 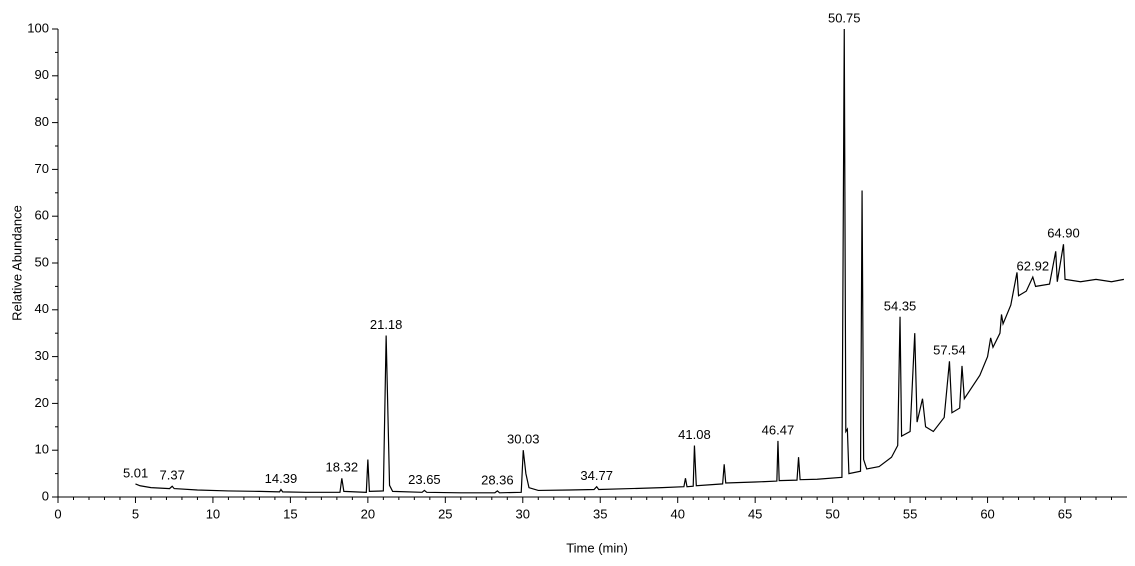 I want to click on x-tick-label: 30, so click(x=523, y=513).